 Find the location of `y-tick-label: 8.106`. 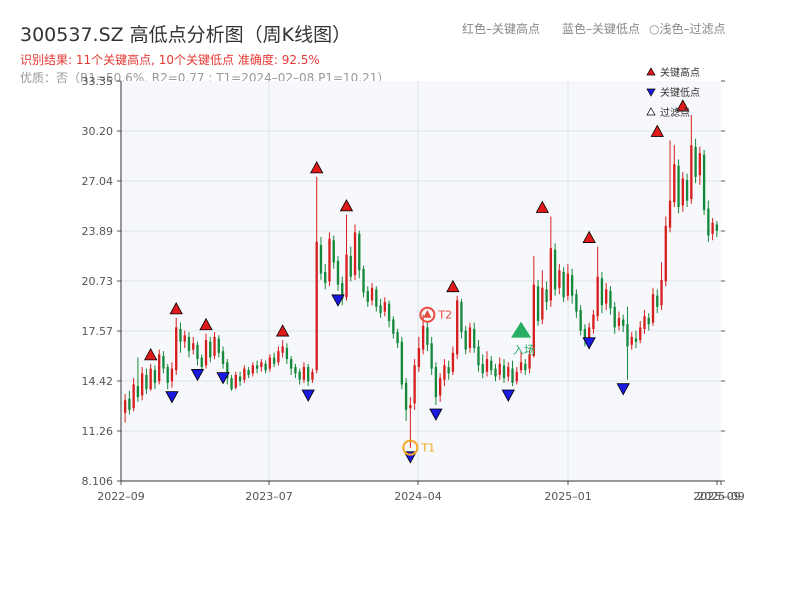

y-tick-label: 8.106 is located at coordinates (98, 481).